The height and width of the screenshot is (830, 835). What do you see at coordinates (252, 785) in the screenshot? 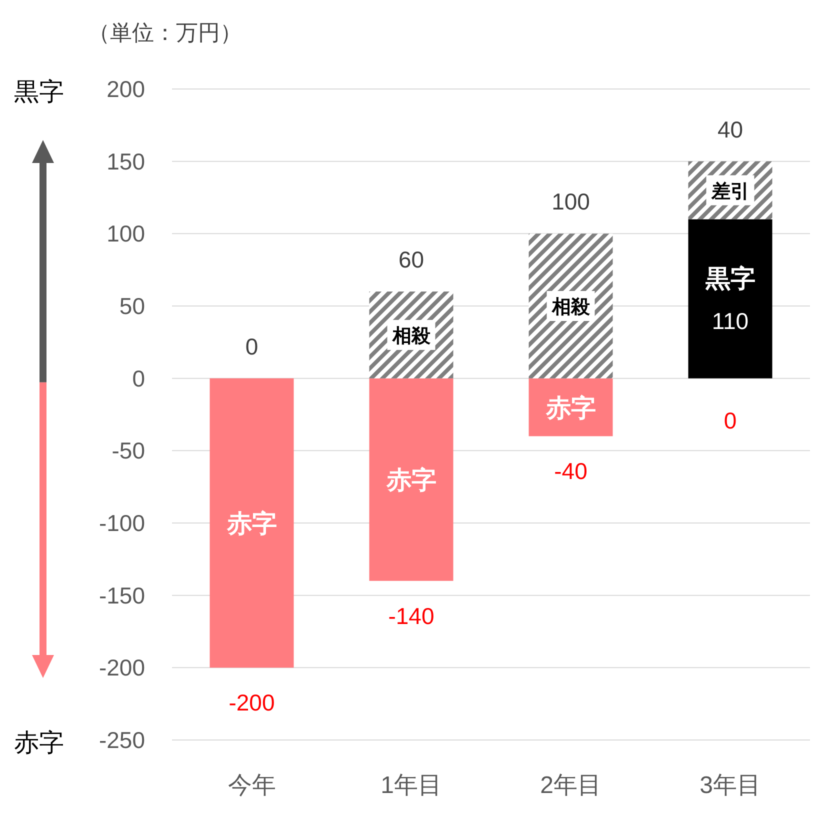
I see `x-tick-label: 今年` at bounding box center [252, 785].